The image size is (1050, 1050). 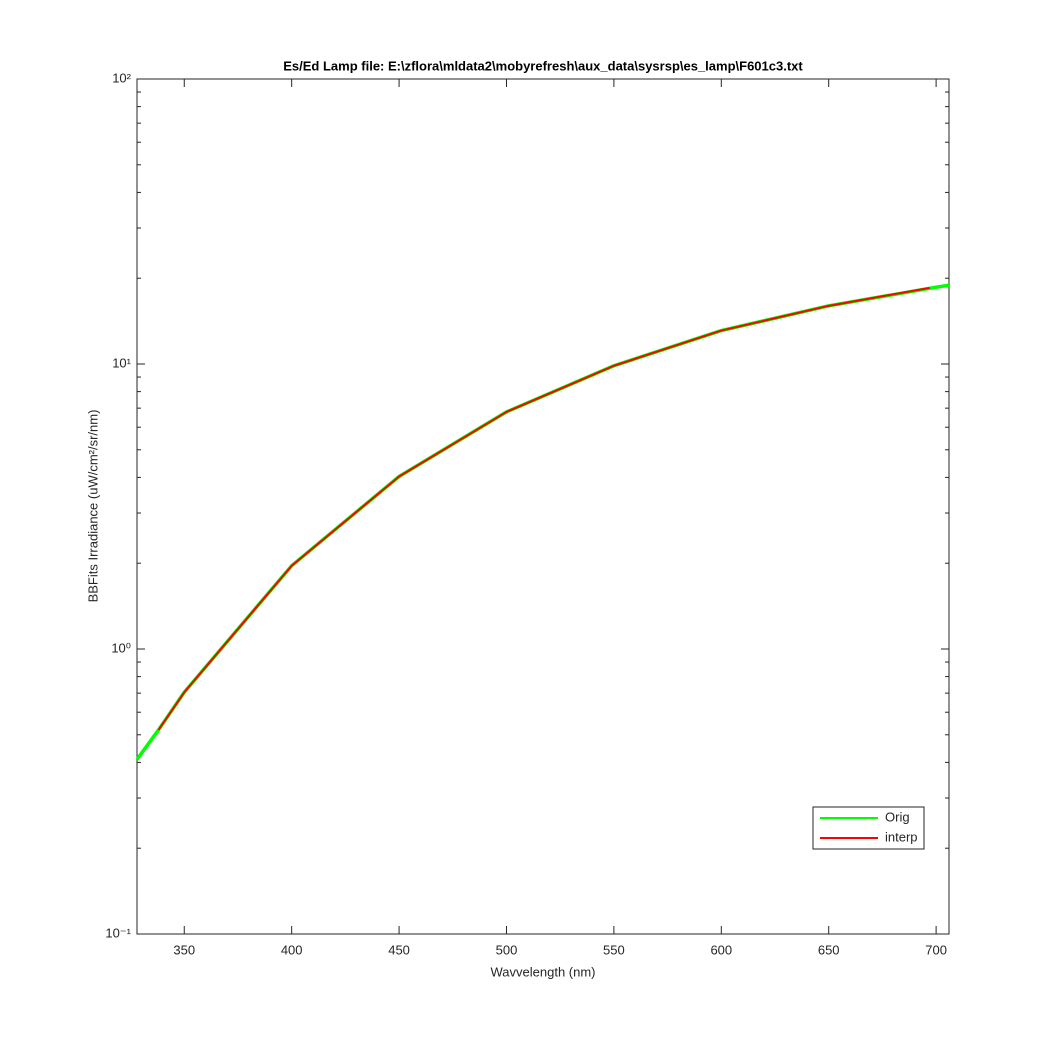 What do you see at coordinates (292, 949) in the screenshot?
I see `x-tick-label: 400` at bounding box center [292, 949].